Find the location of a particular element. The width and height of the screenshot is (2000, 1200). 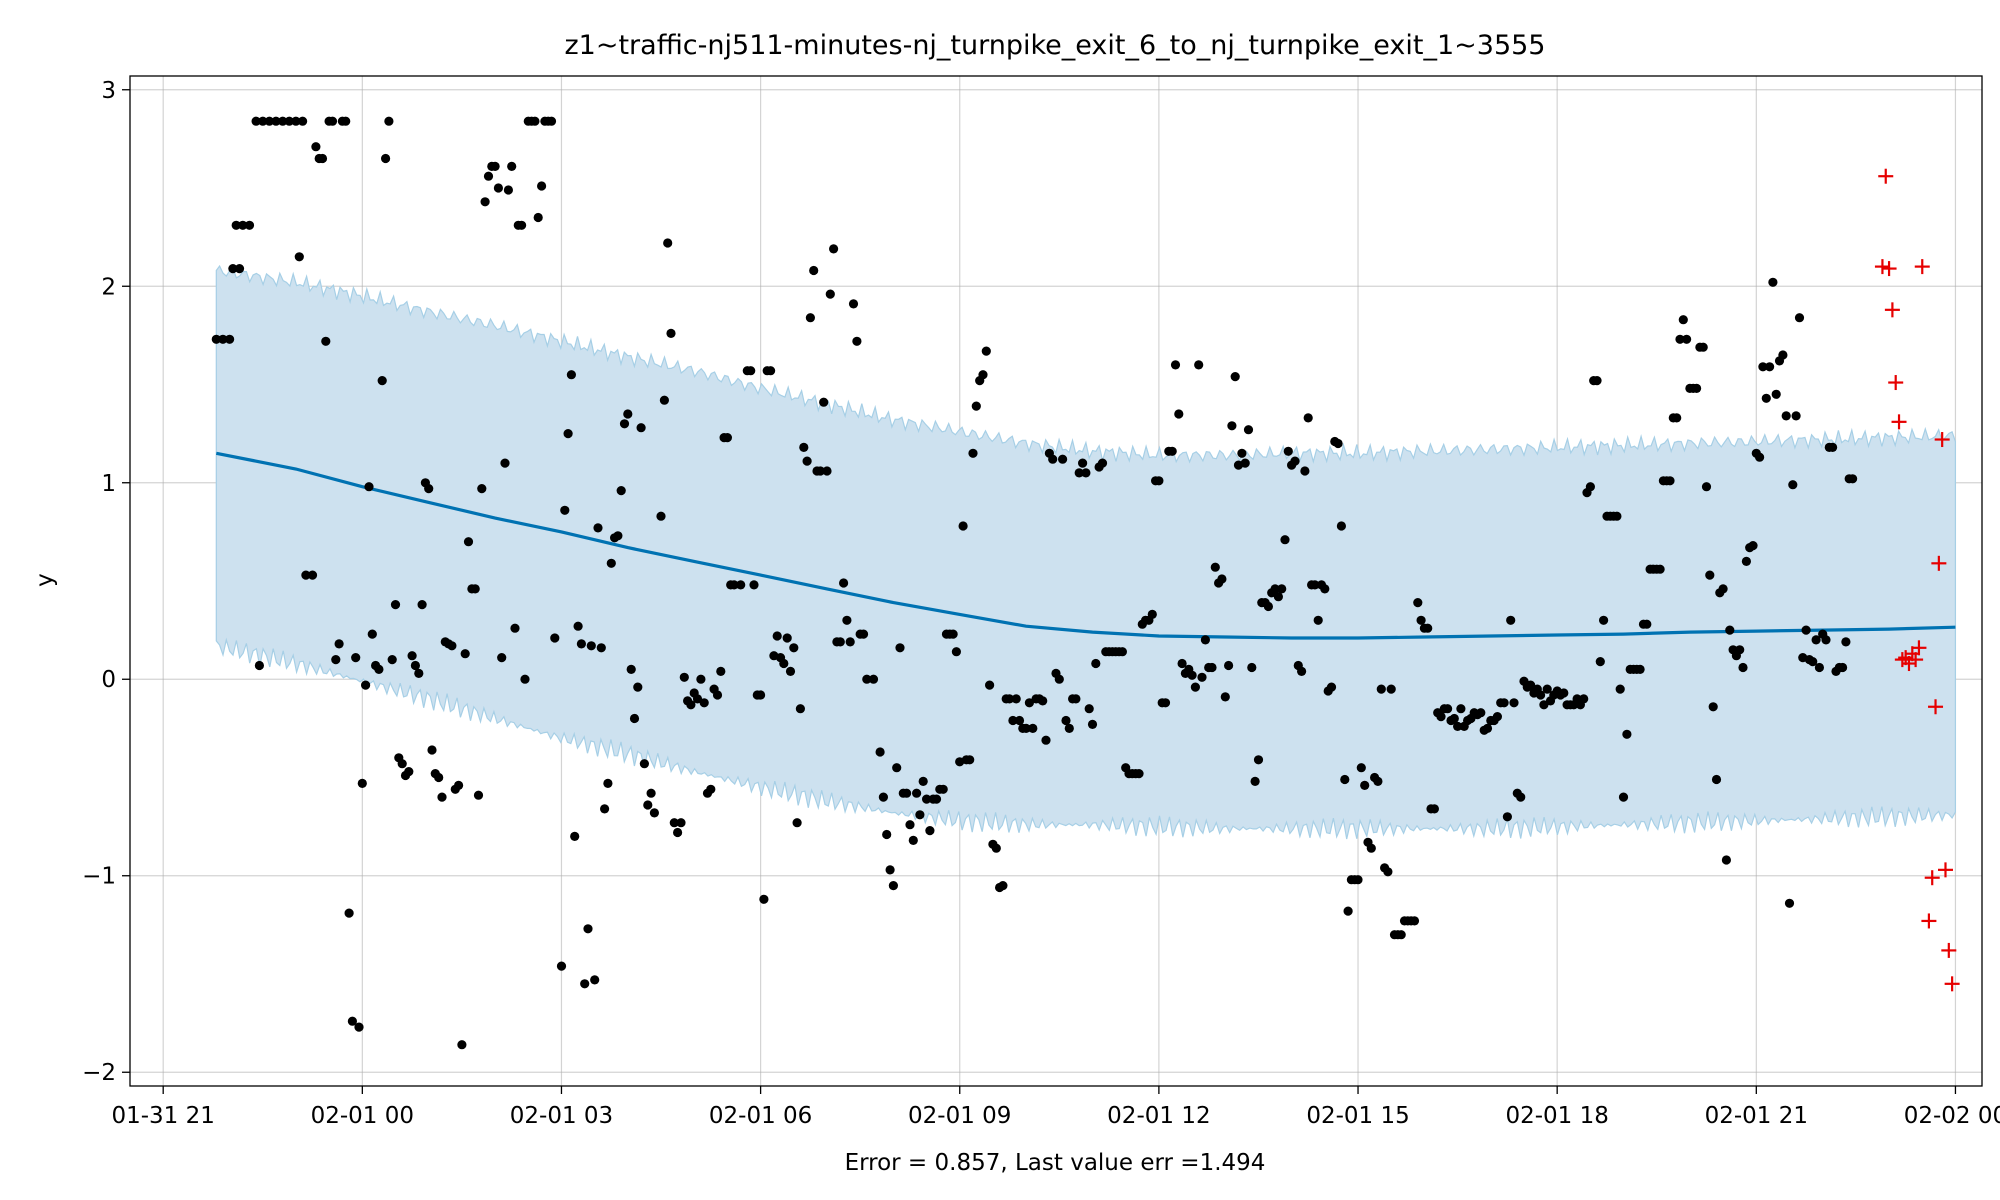

trend-series-line is located at coordinates (1085, 545).